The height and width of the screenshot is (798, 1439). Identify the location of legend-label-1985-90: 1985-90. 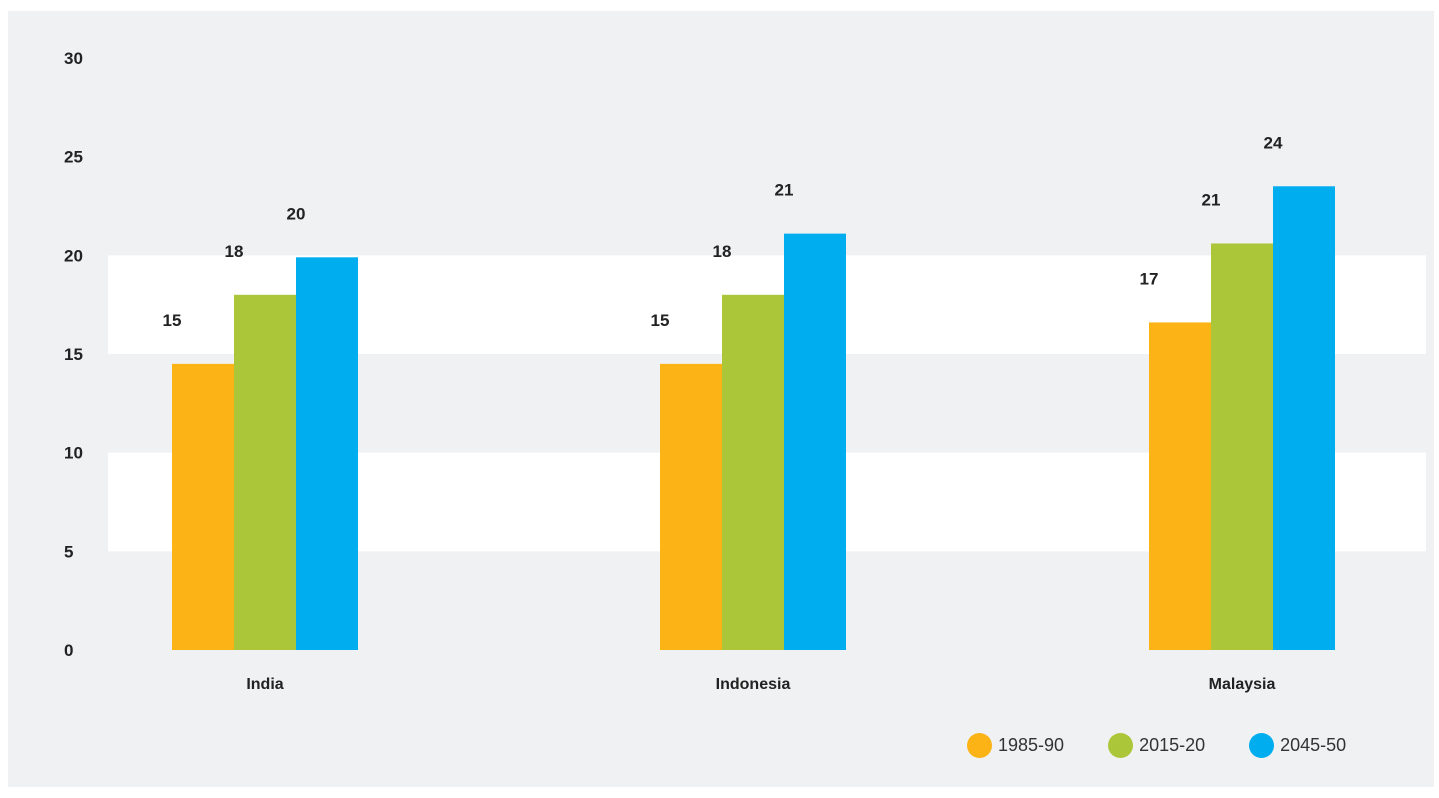
(1031, 745).